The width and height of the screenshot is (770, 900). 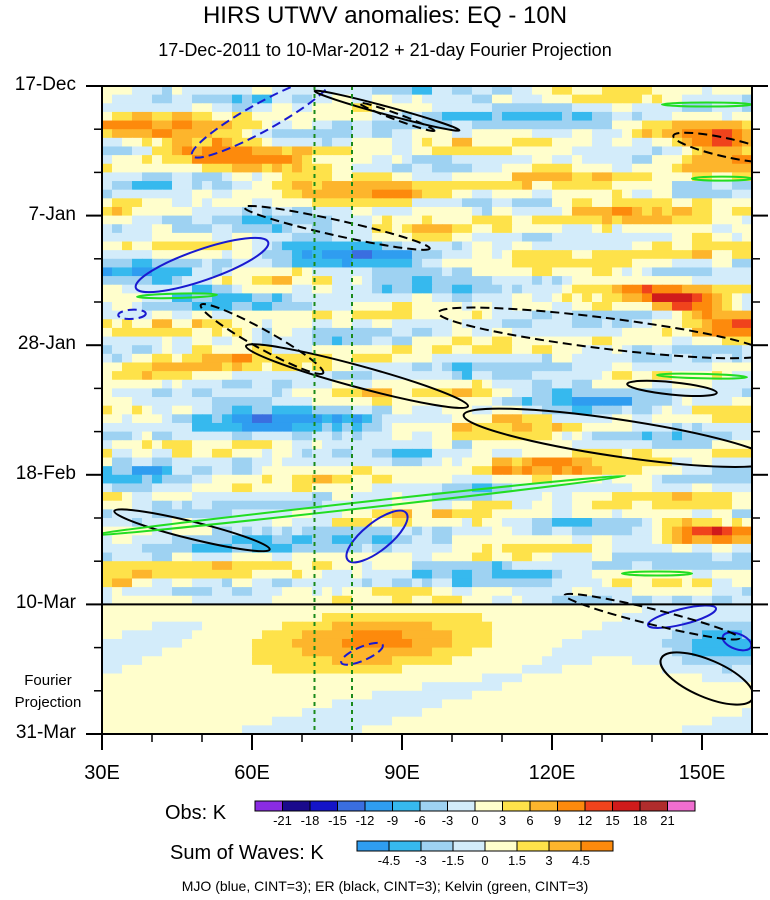 What do you see at coordinates (48, 692) in the screenshot?
I see `fourier-projection-label: Fourier Projection` at bounding box center [48, 692].